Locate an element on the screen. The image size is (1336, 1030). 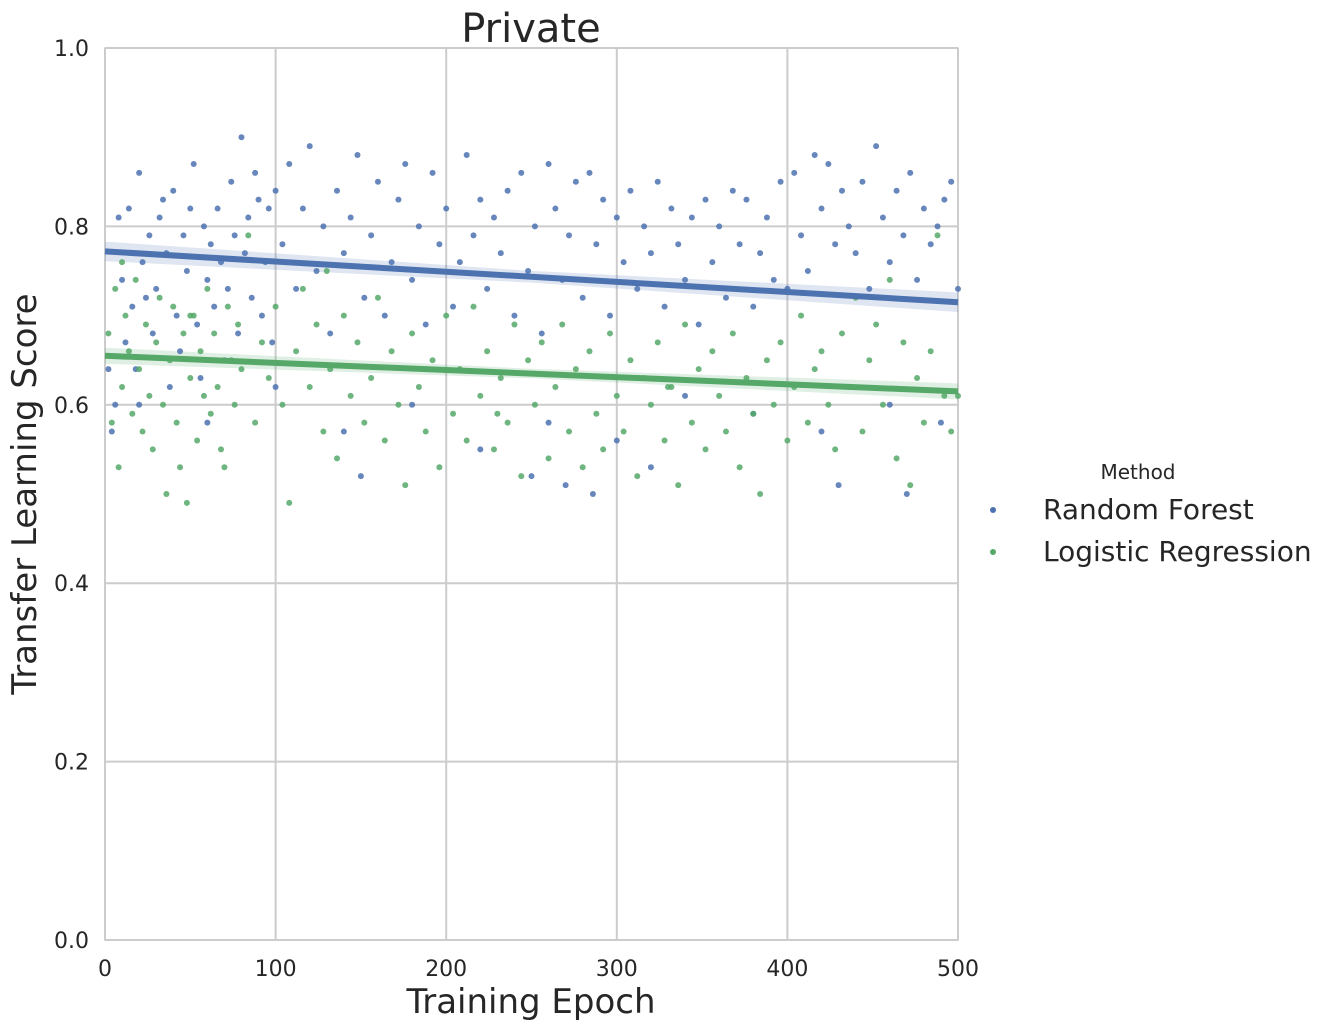
x-tick-label: 300 is located at coordinates (617, 969).